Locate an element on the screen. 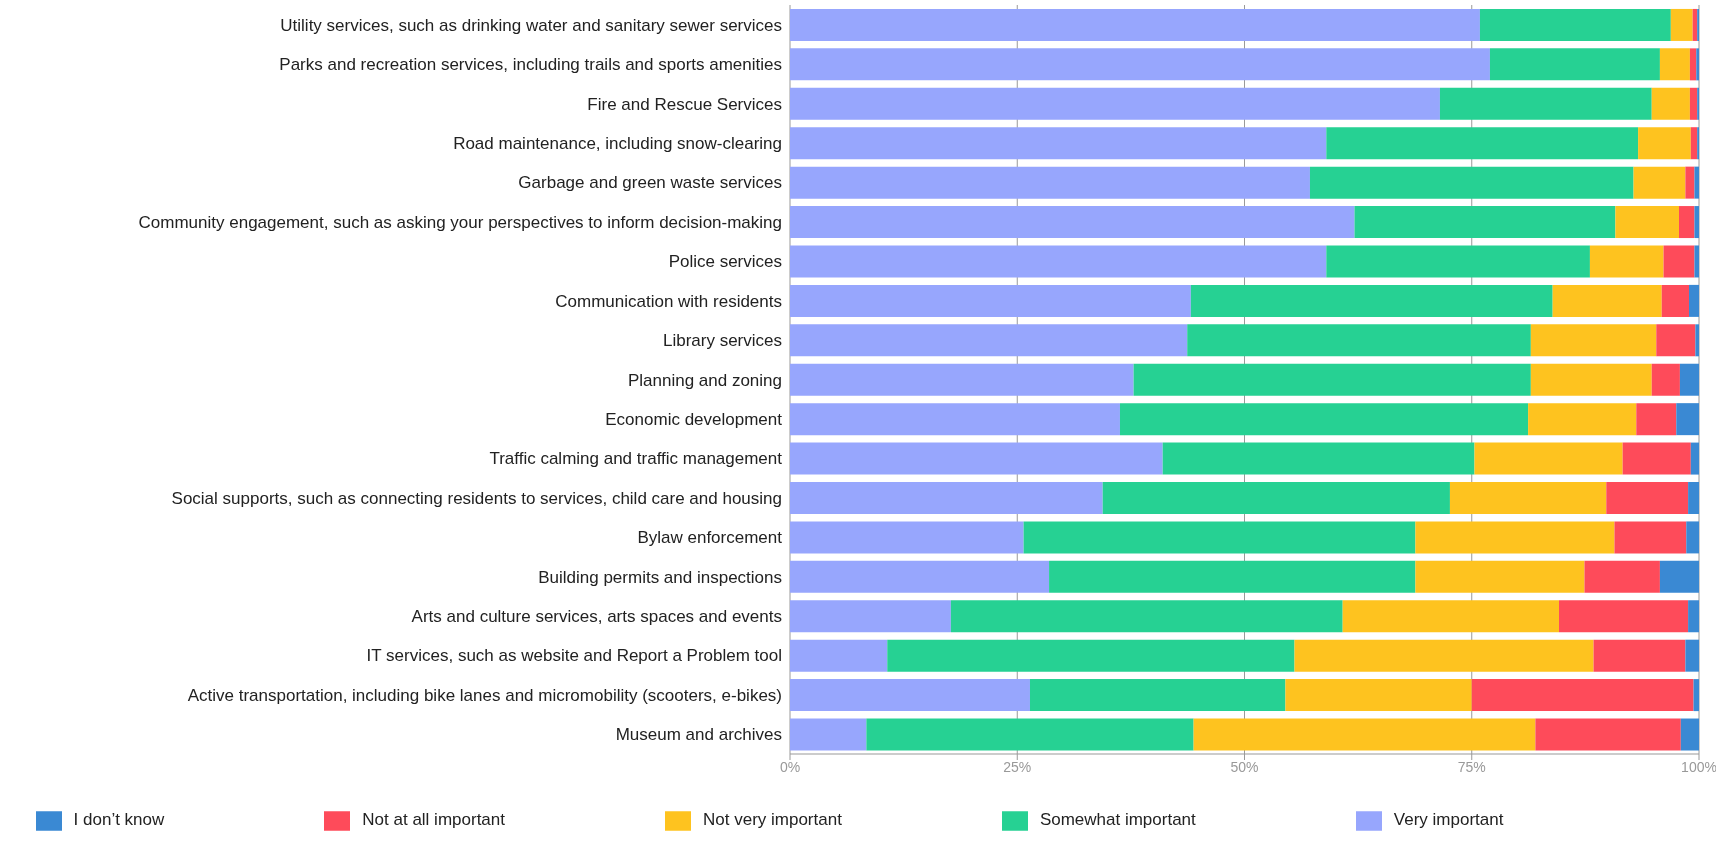  x-tick-label: 75% is located at coordinates (1471, 766).